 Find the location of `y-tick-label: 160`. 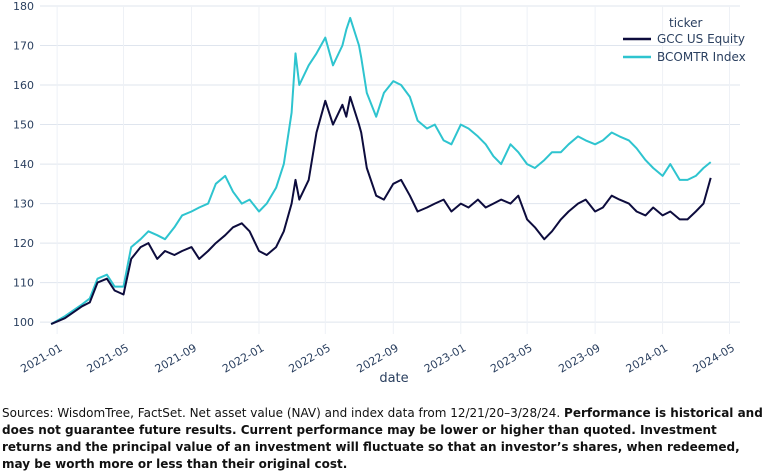

y-tick-label: 160 is located at coordinates (23, 85).